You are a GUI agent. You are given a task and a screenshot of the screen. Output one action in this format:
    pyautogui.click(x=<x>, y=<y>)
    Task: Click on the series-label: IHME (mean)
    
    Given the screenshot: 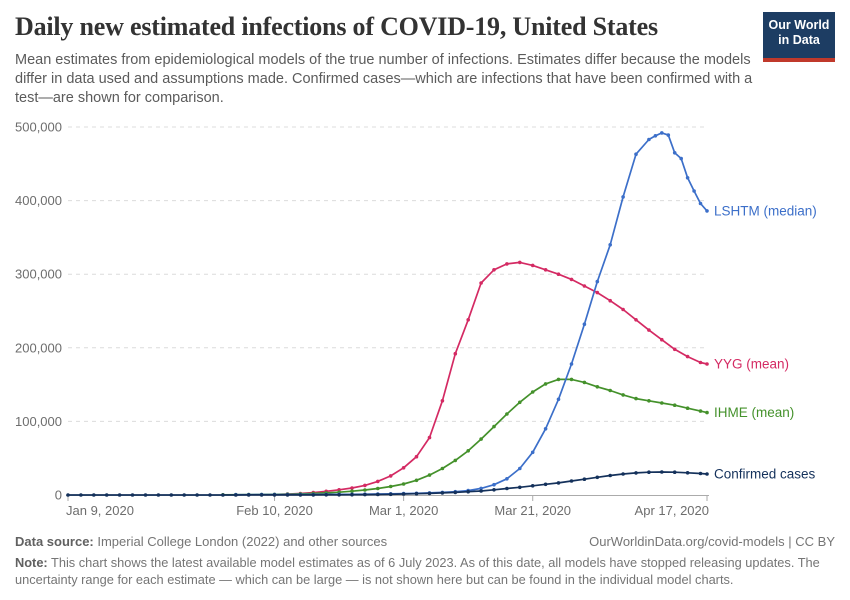 What is the action you would take?
    pyautogui.click(x=754, y=412)
    